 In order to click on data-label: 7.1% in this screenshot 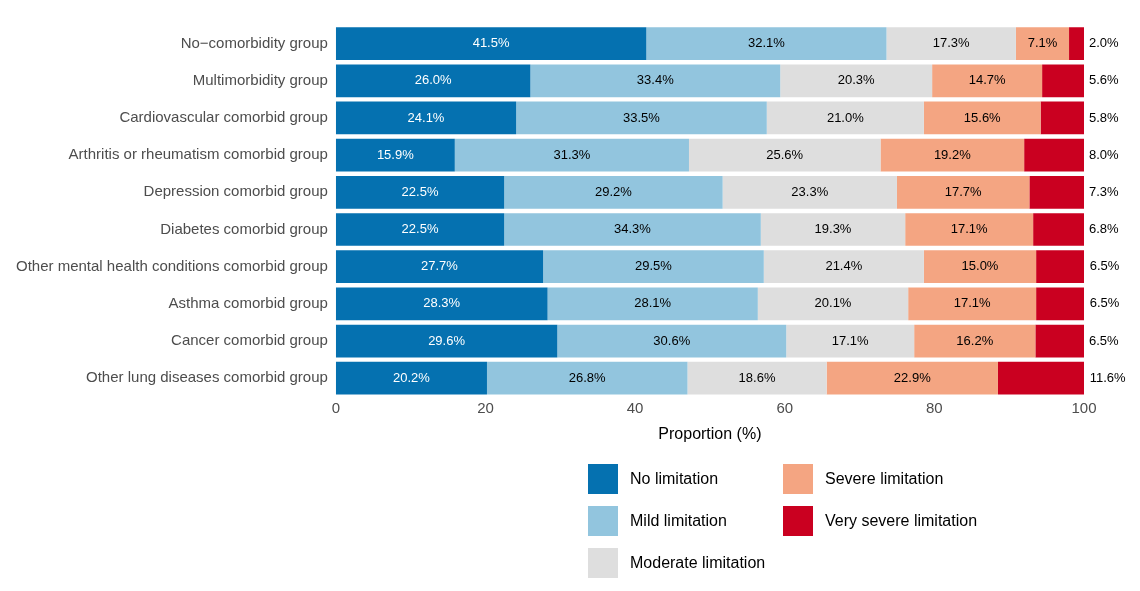, I will do `click(1042, 43)`.